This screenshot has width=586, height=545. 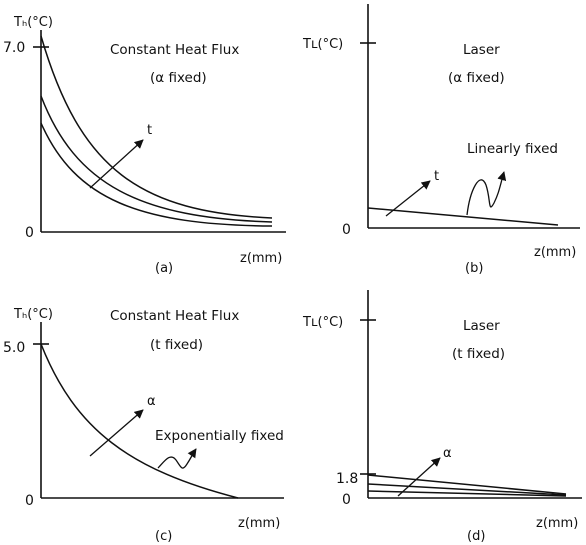 I want to click on panel-a-y-tick: 7.0, so click(x=14, y=48).